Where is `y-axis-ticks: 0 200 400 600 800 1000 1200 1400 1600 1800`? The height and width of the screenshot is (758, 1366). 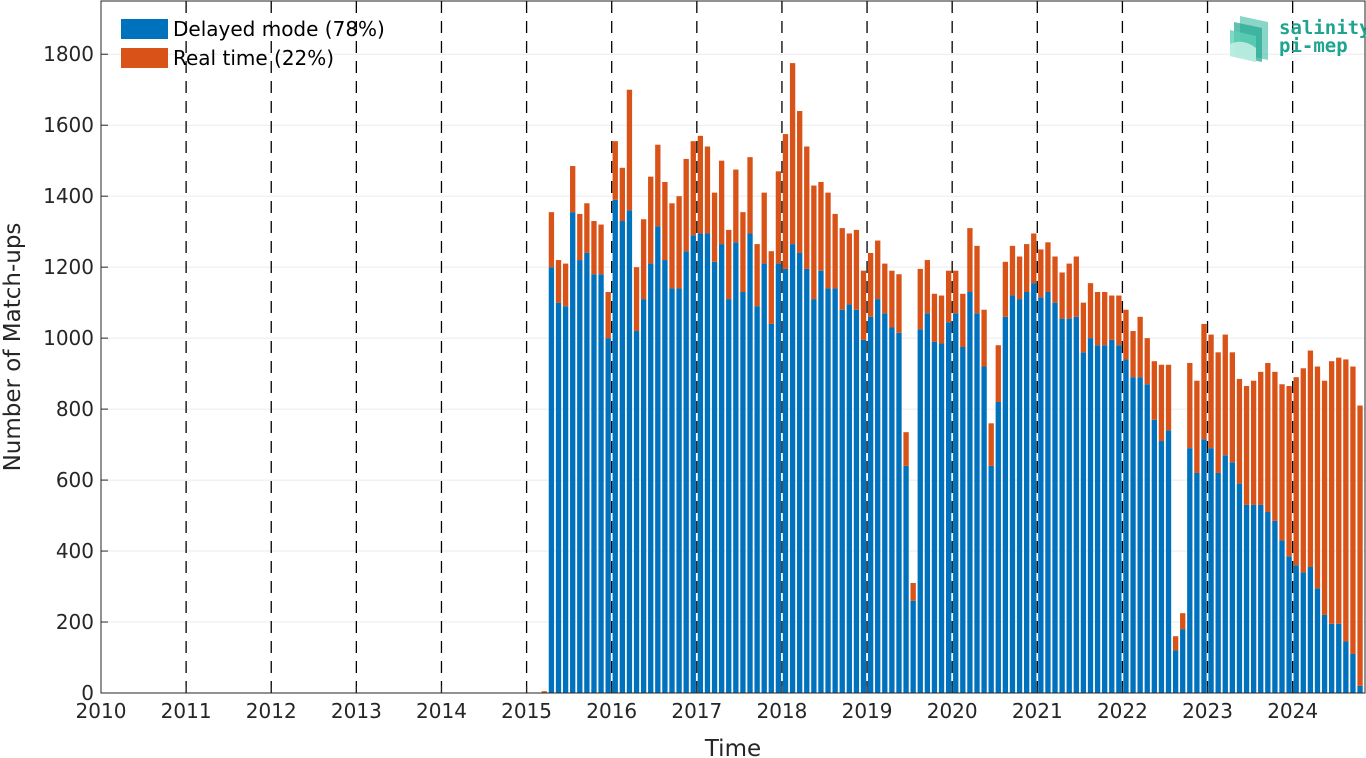
y-axis-ticks: 0 200 400 600 800 1000 1200 1400 1600 1800 is located at coordinates (75, 373).